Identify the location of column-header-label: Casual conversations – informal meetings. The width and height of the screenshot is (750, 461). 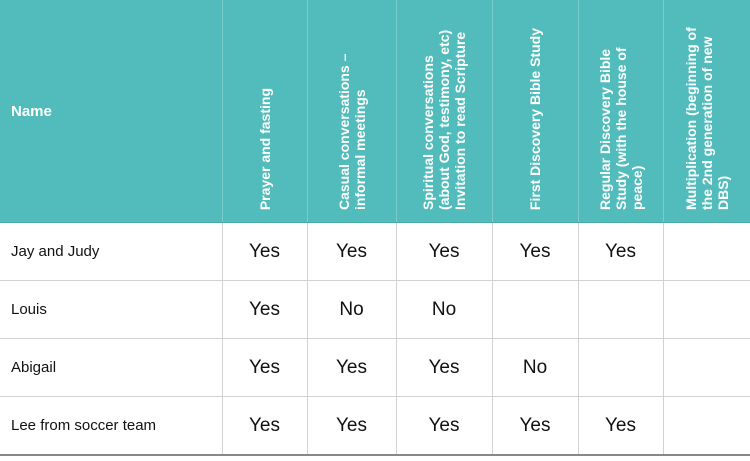
(351, 131).